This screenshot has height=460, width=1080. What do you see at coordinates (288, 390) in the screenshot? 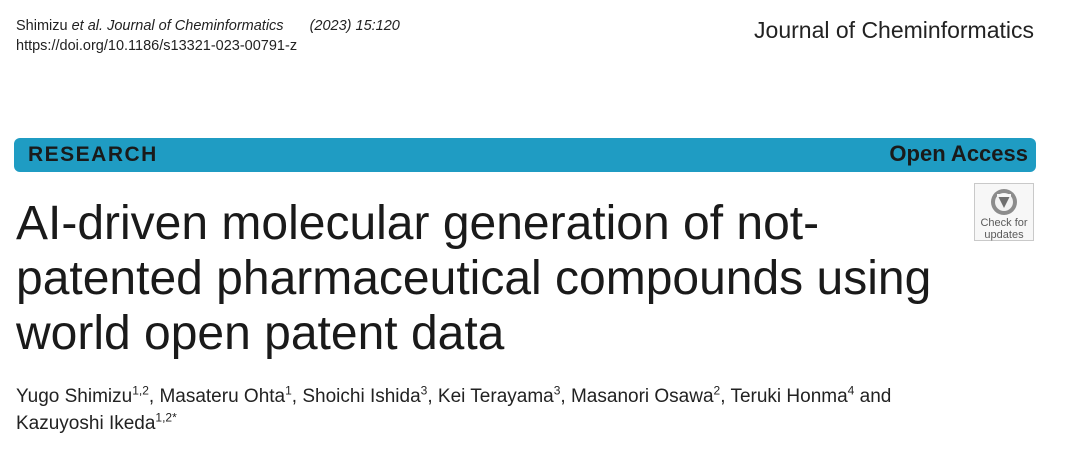
I see `affiliation-marker: 1` at bounding box center [288, 390].